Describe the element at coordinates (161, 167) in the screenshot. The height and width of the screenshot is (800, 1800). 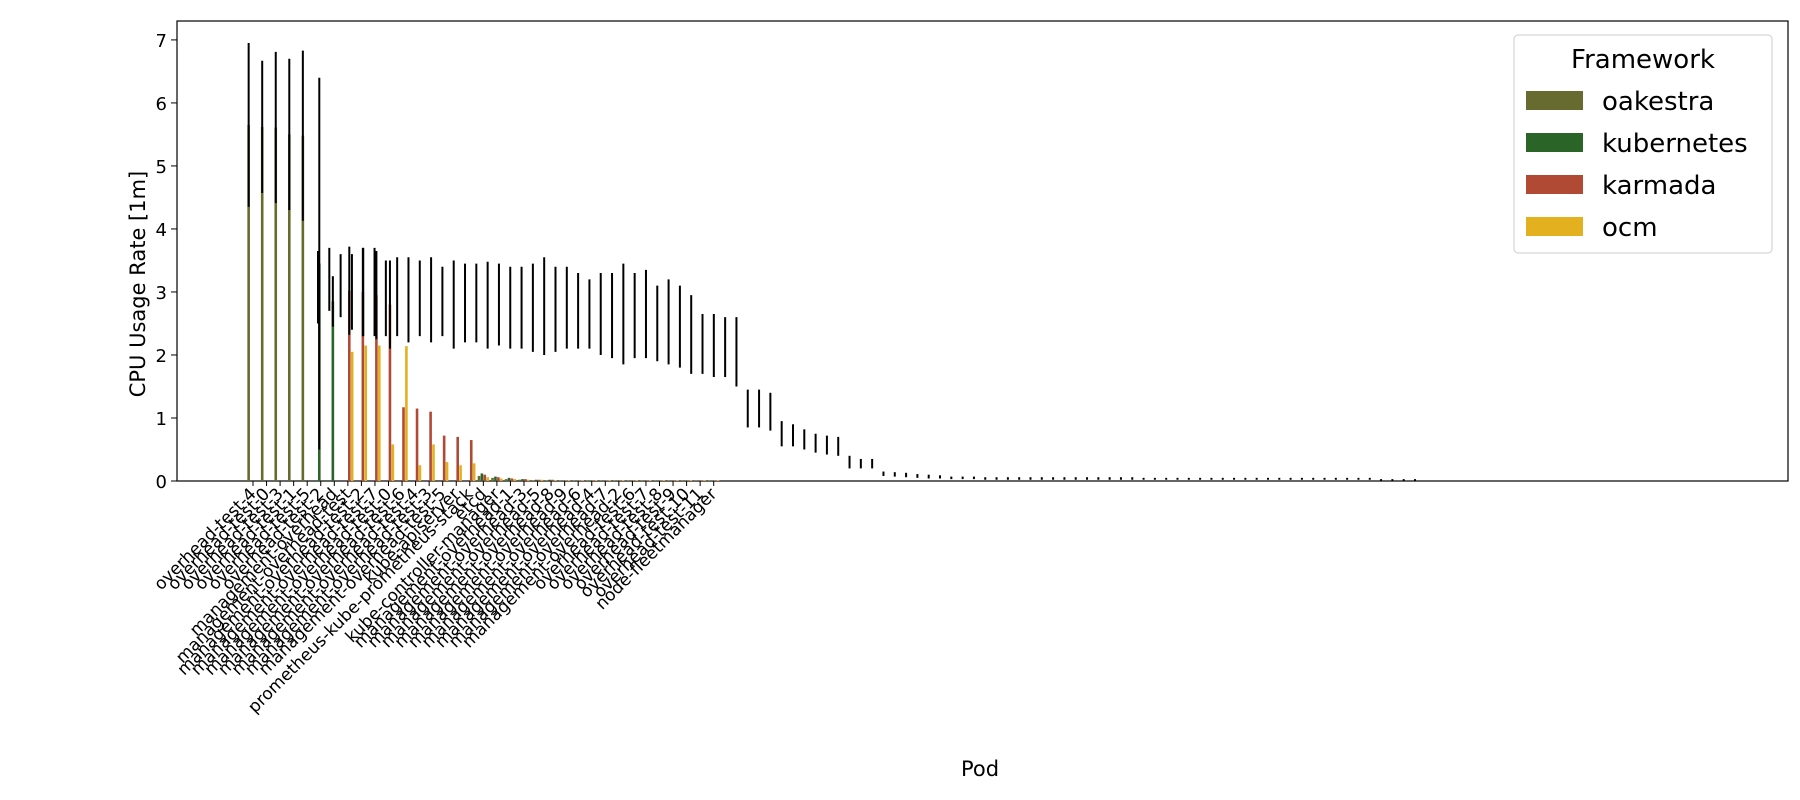
I see `y-tick-label: 5` at that location.